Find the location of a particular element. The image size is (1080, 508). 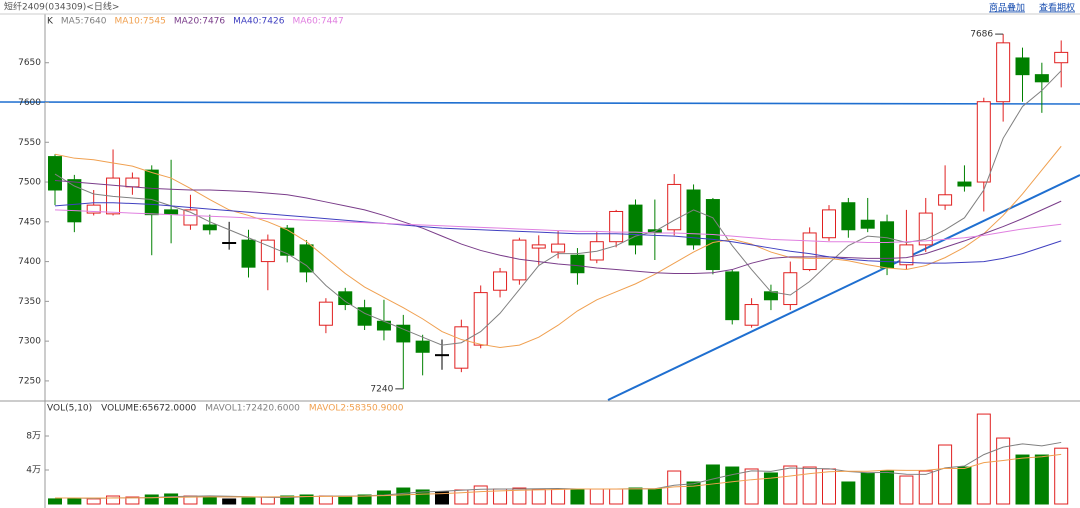

legend-entry: MAVOL2:58350.9000 is located at coordinates (356, 409).